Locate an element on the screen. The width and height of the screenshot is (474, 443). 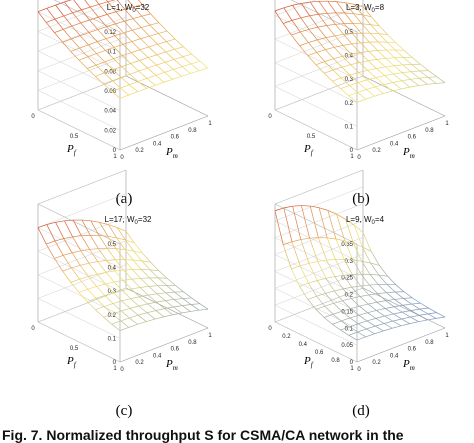
pm-tick-label: 0.4 is located at coordinates (157, 144).